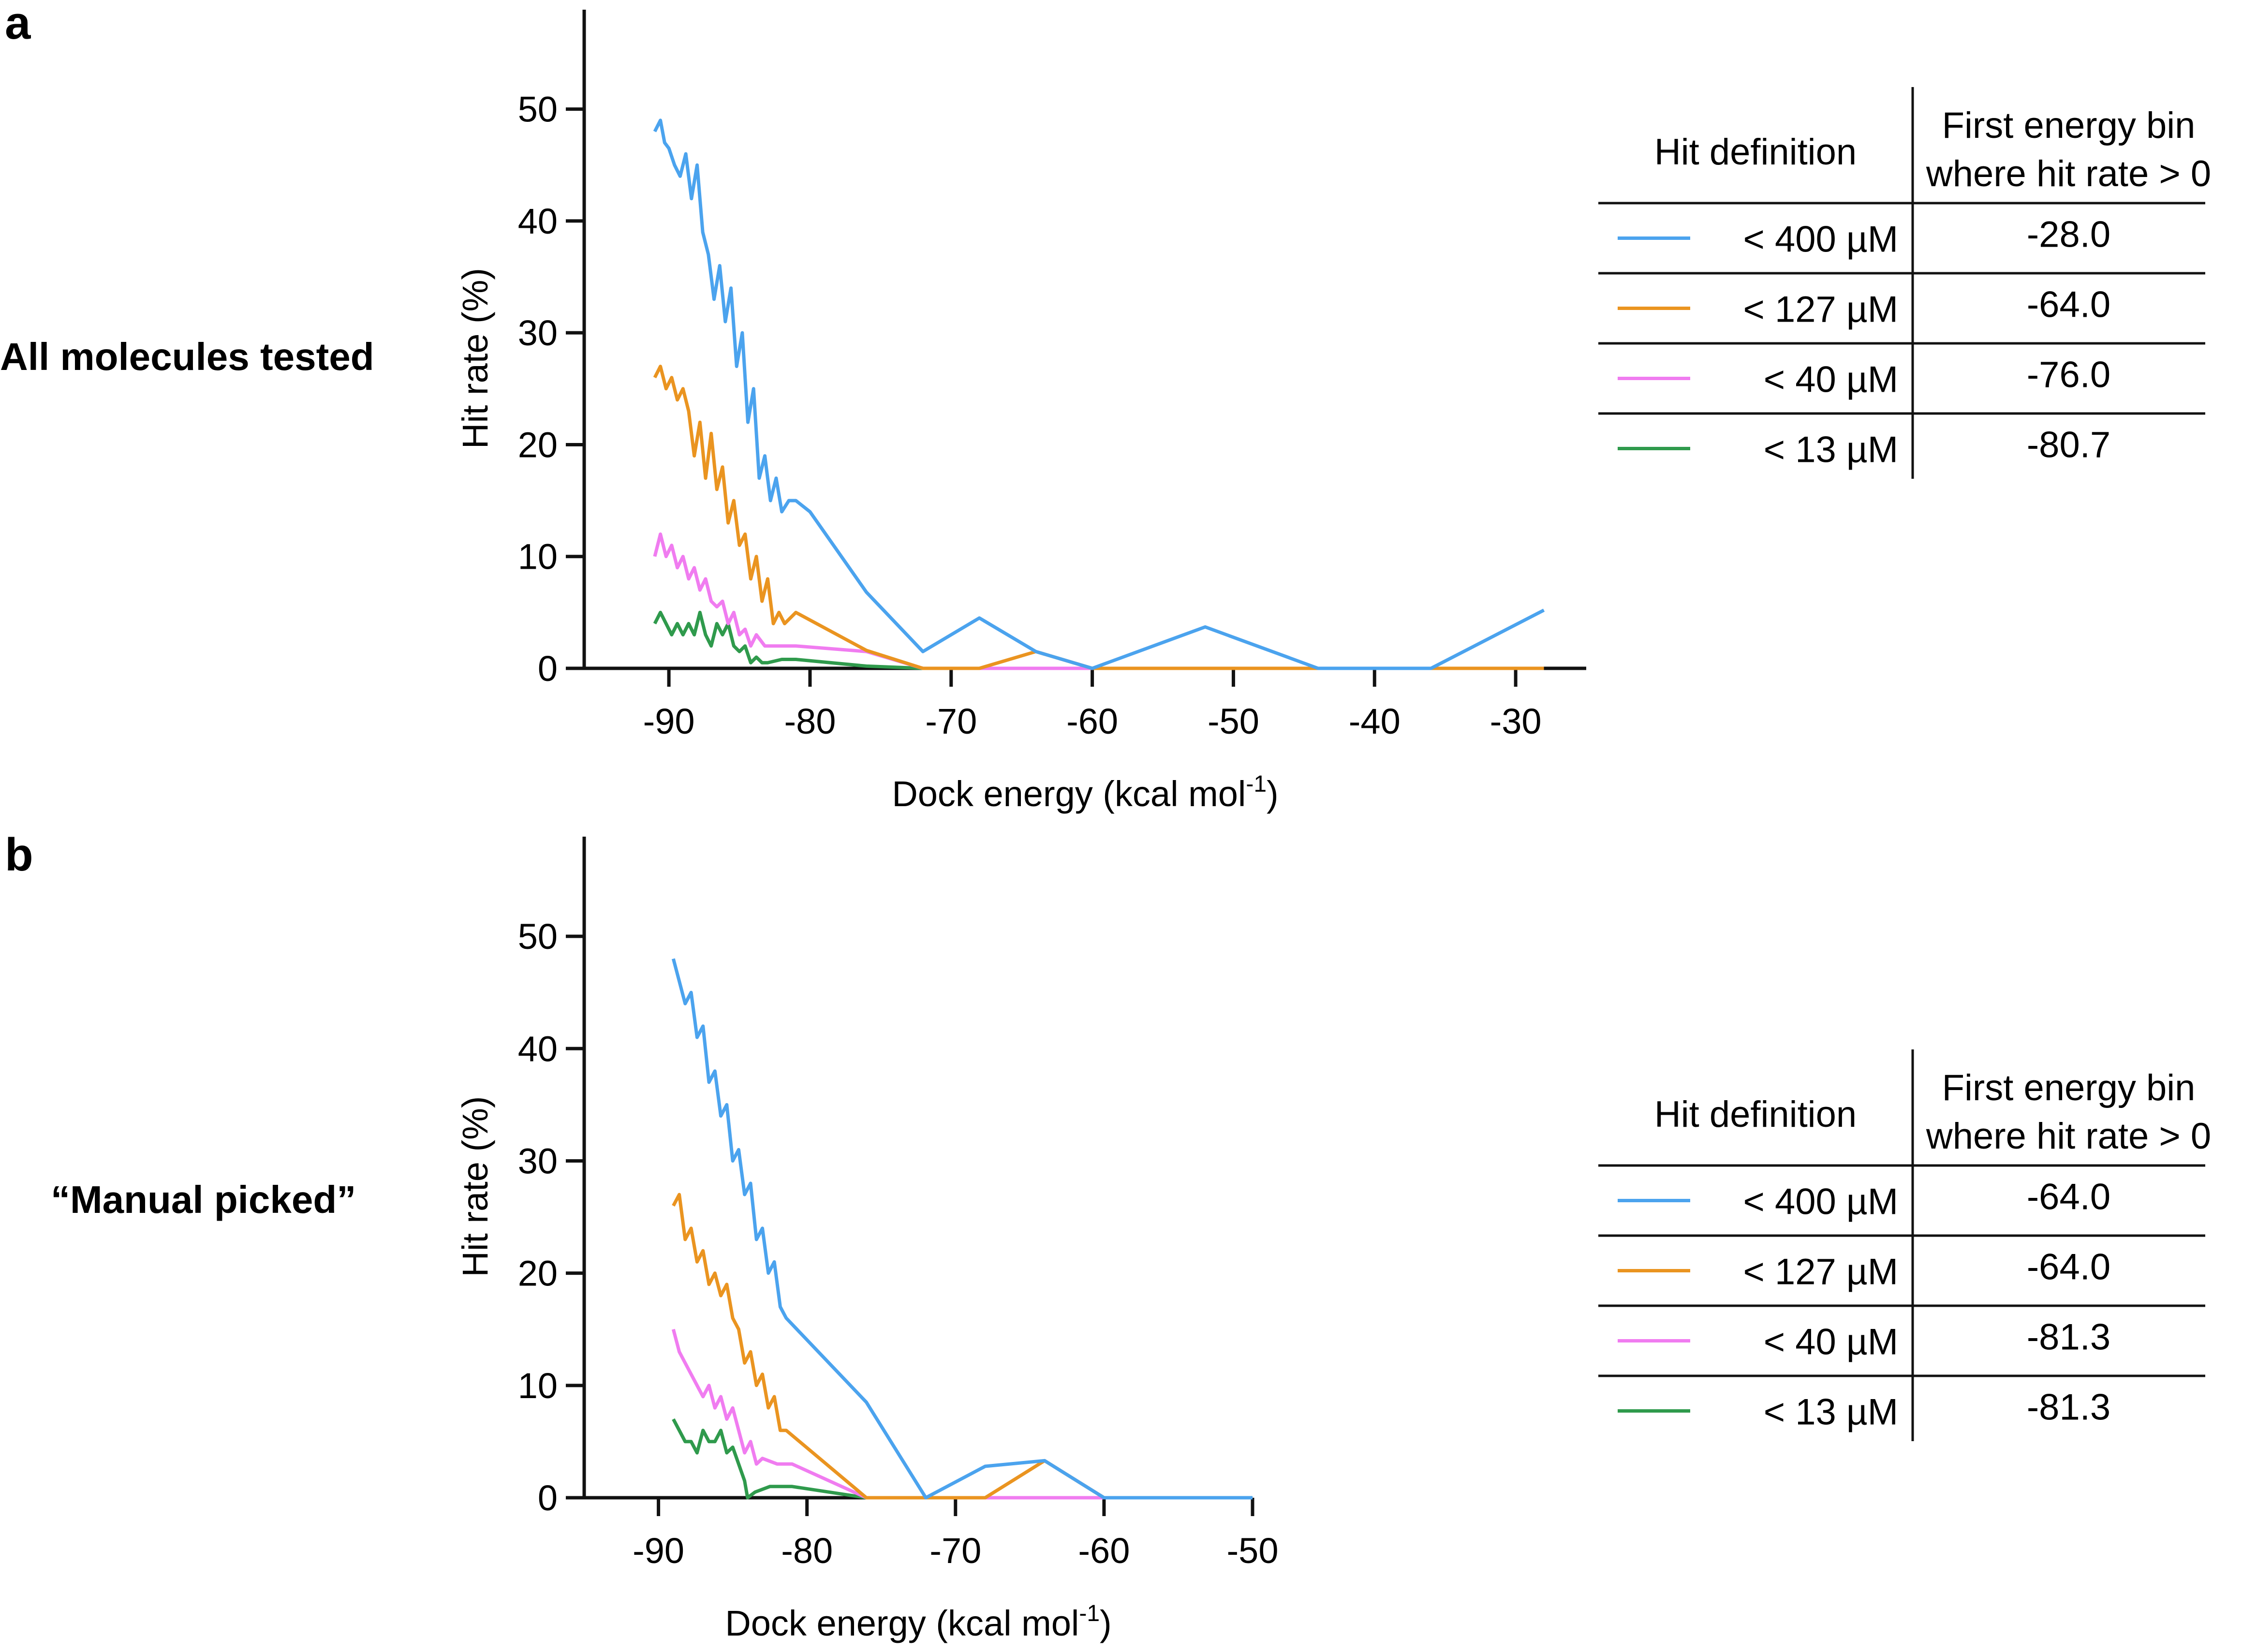 This screenshot has height=1652, width=2242. I want to click on panel-letter-b: b, so click(19, 855).